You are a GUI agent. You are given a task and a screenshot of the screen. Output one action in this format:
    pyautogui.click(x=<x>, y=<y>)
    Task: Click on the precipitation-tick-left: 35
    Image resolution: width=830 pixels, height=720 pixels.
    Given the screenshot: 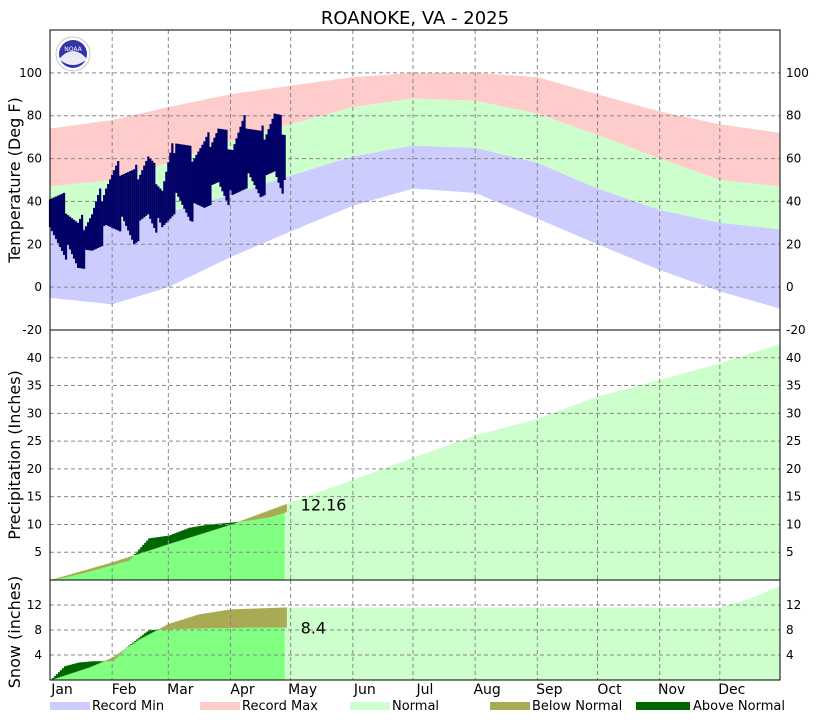 What is the action you would take?
    pyautogui.click(x=34, y=386)
    